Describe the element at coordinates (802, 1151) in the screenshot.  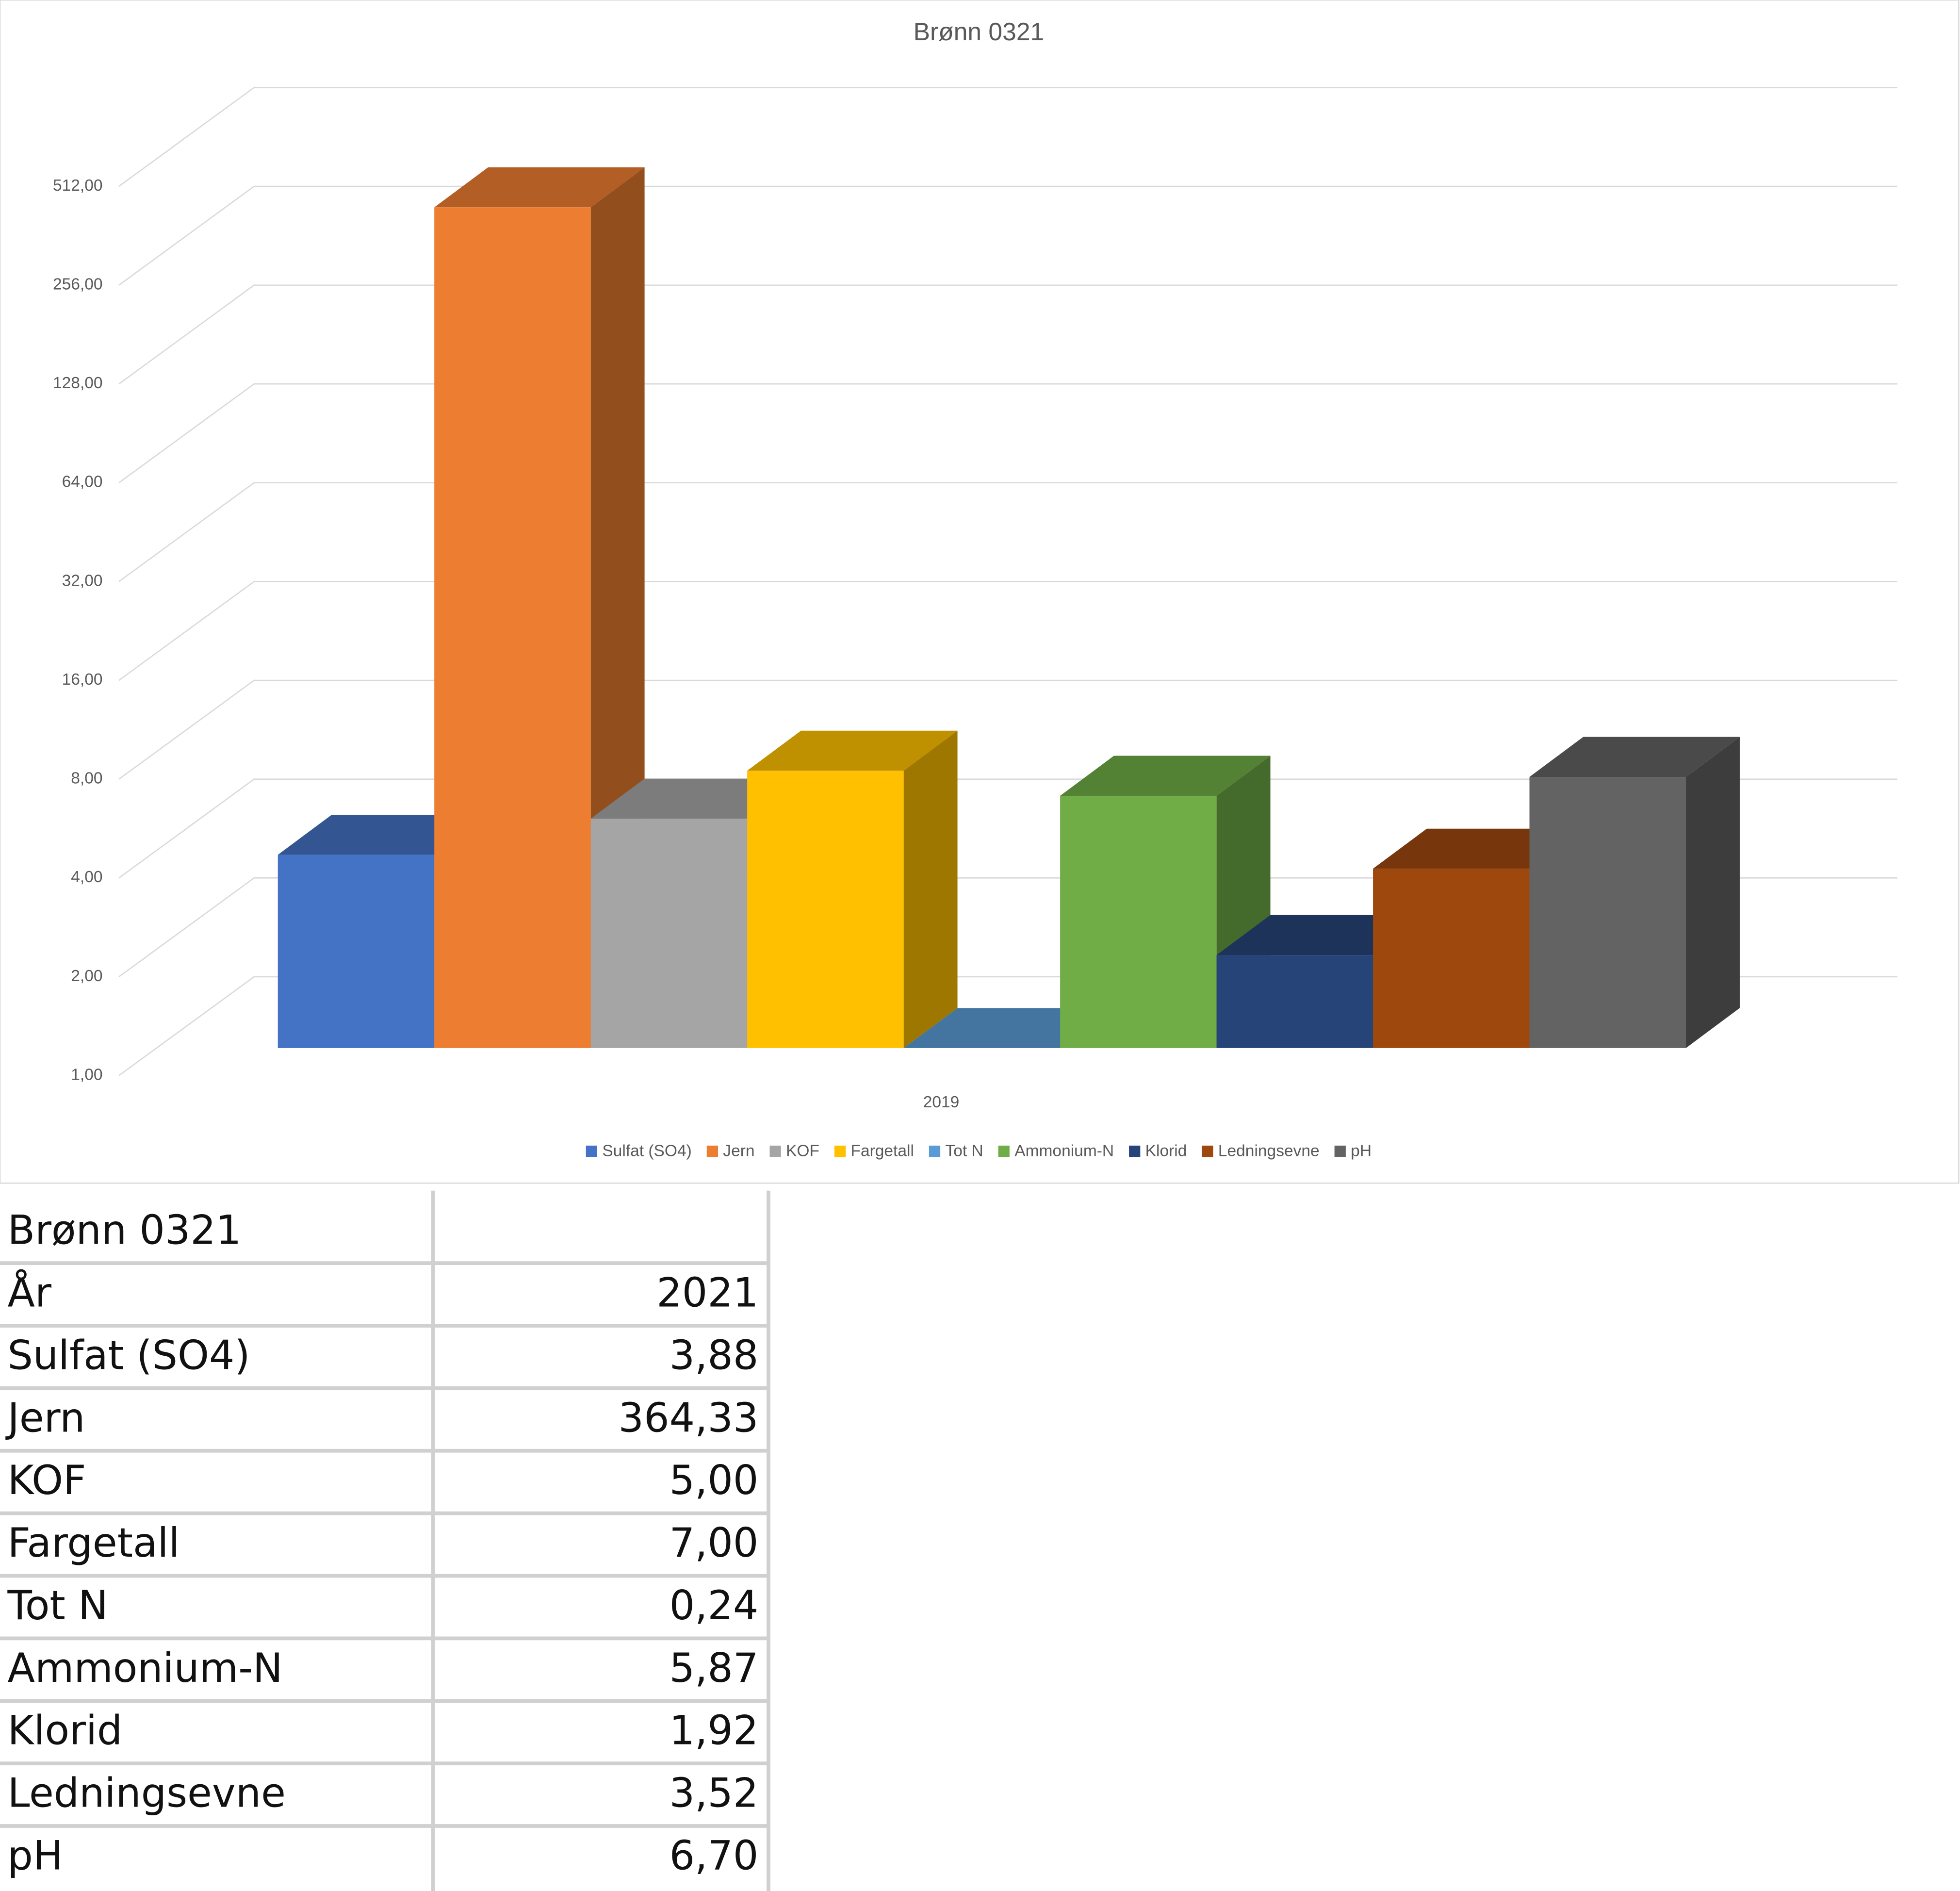
I see `legend-label: KOF` at that location.